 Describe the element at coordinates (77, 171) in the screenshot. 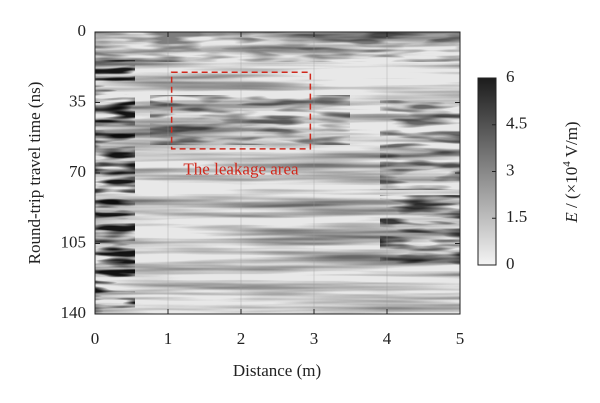

I see `y-tick-label: 70` at that location.